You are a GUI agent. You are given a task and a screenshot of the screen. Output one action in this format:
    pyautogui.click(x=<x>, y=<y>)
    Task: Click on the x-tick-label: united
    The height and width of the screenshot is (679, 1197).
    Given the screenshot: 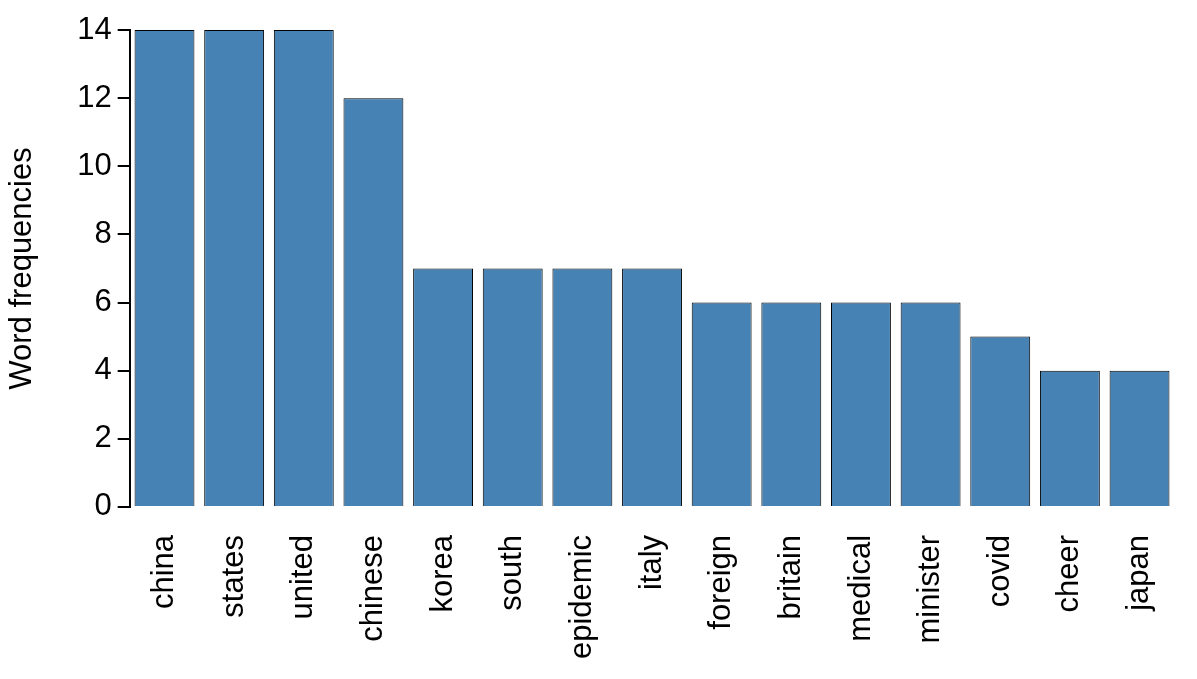 What is the action you would take?
    pyautogui.click(x=302, y=577)
    